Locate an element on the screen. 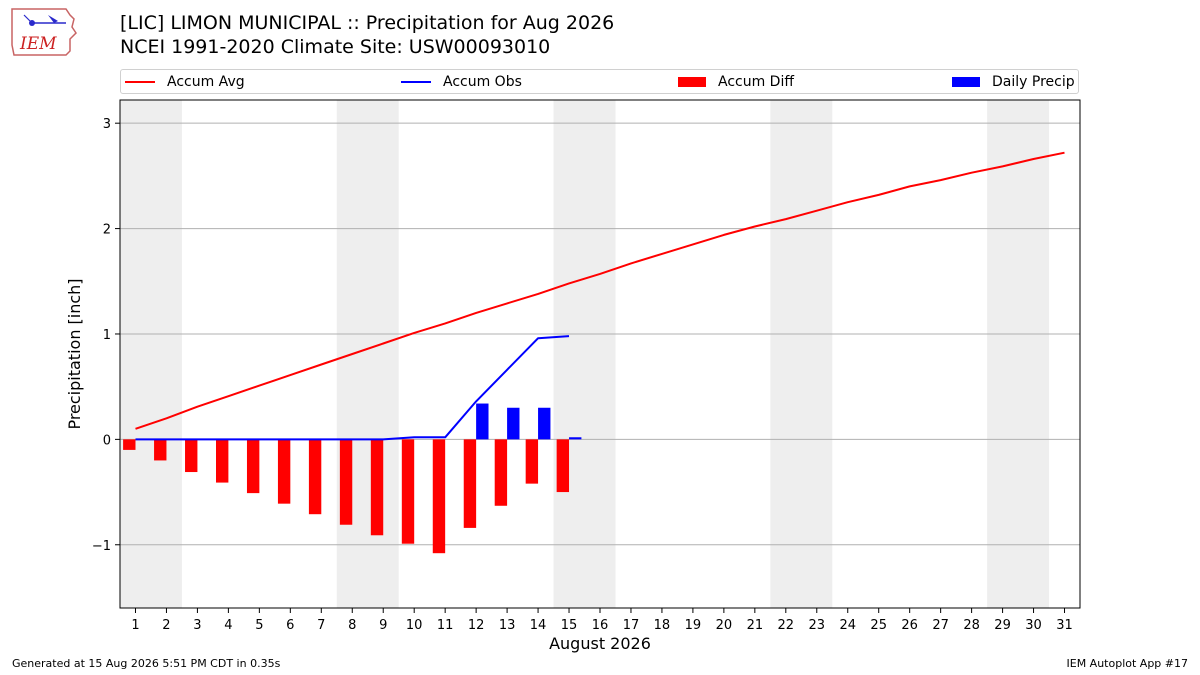 This screenshot has width=1200, height=675. legend-label-accum-diff: Accum Diff is located at coordinates (756, 82).